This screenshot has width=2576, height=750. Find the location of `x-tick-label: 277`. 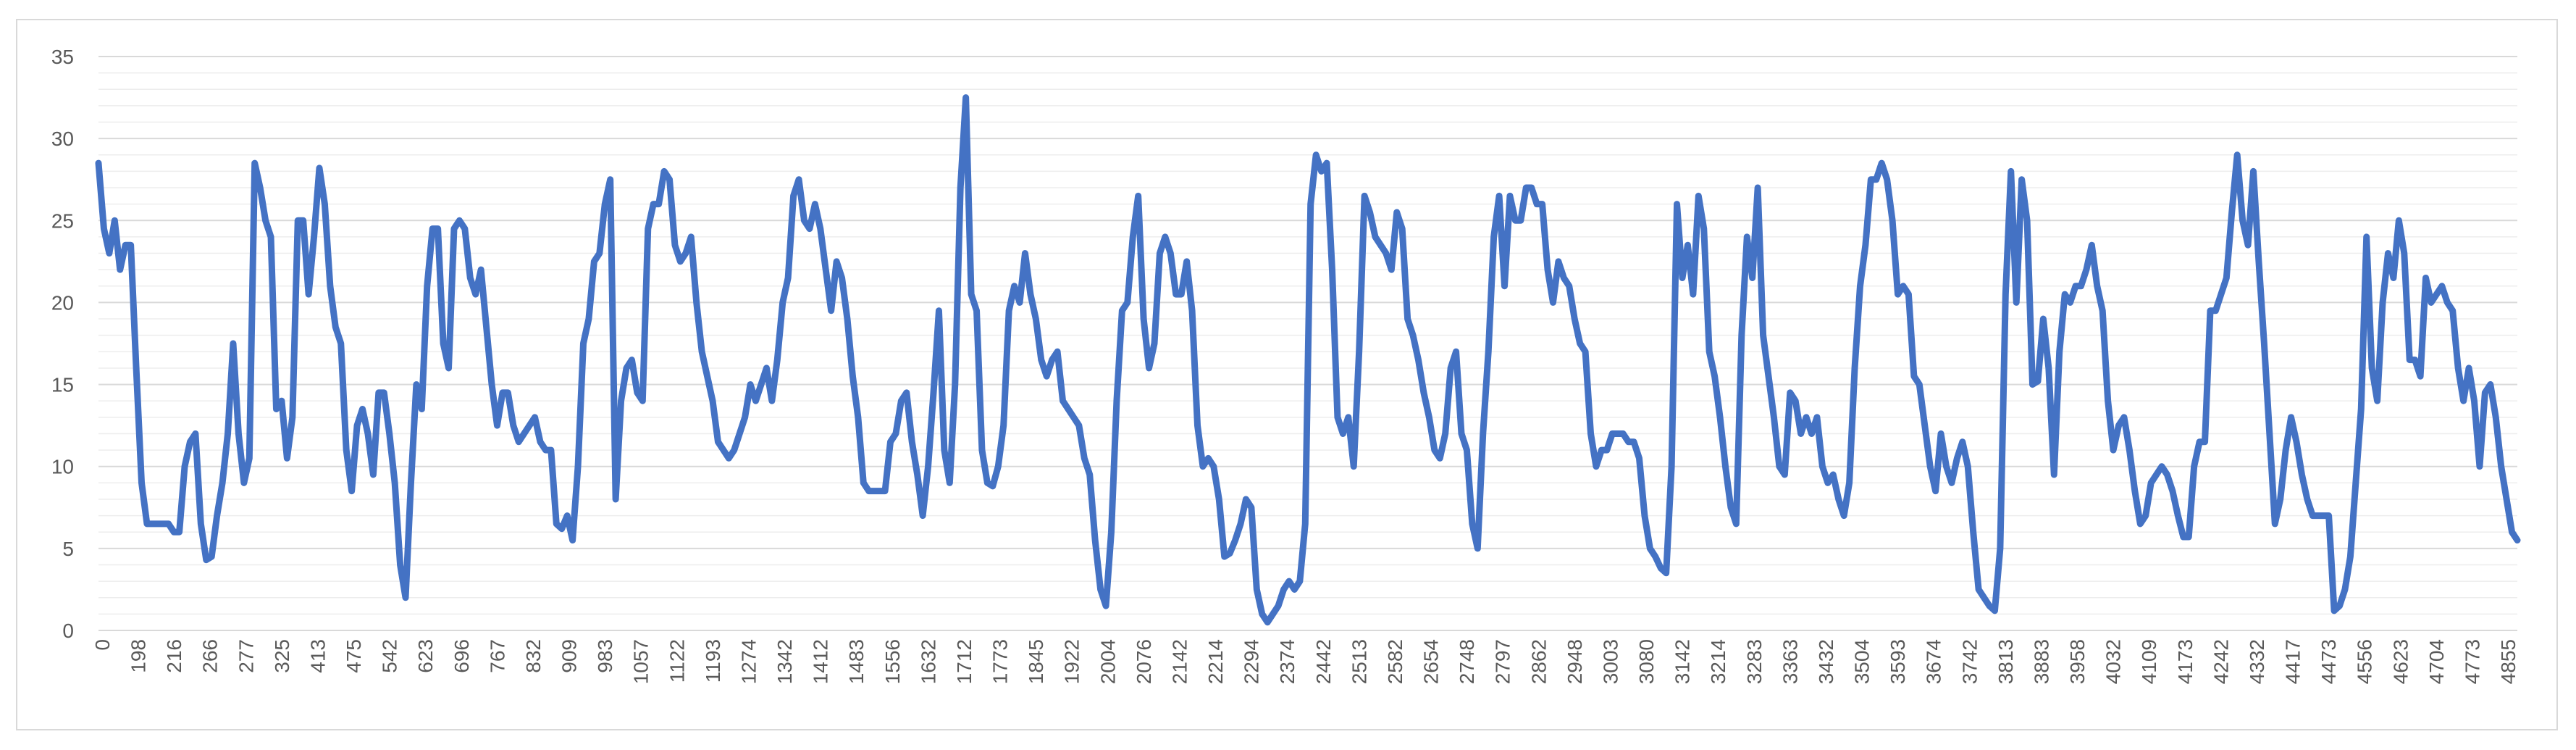

x-tick-label: 277 is located at coordinates (246, 656).